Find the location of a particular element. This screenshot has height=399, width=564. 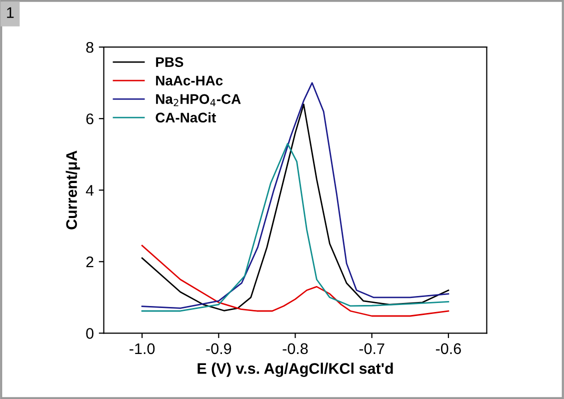

legend-label: CA-NaCit is located at coordinates (186, 117).